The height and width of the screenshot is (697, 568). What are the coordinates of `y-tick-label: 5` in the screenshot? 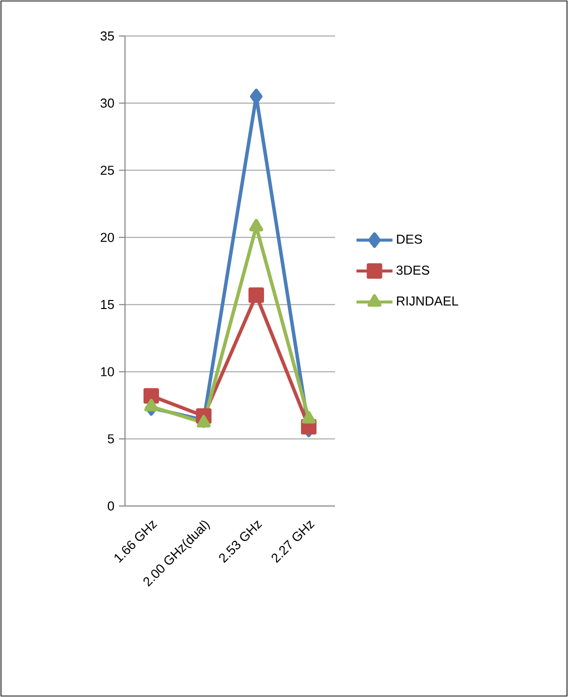 It's located at (111, 439).